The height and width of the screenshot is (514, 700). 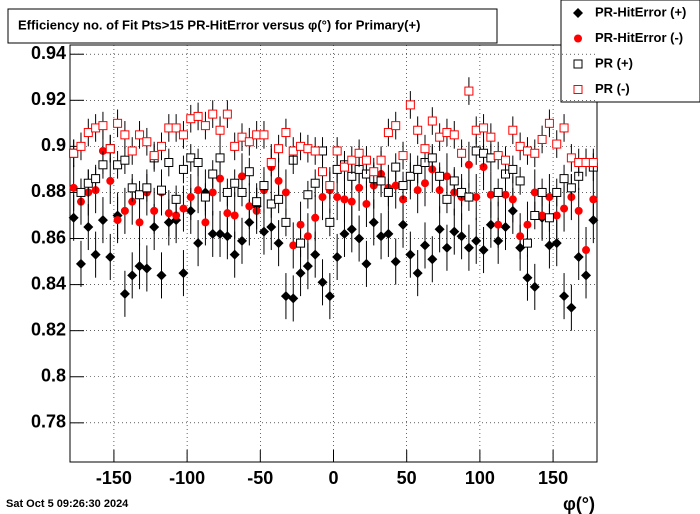 What do you see at coordinates (48, 422) in the screenshot?
I see `y-tick-label: 0.78` at bounding box center [48, 422].